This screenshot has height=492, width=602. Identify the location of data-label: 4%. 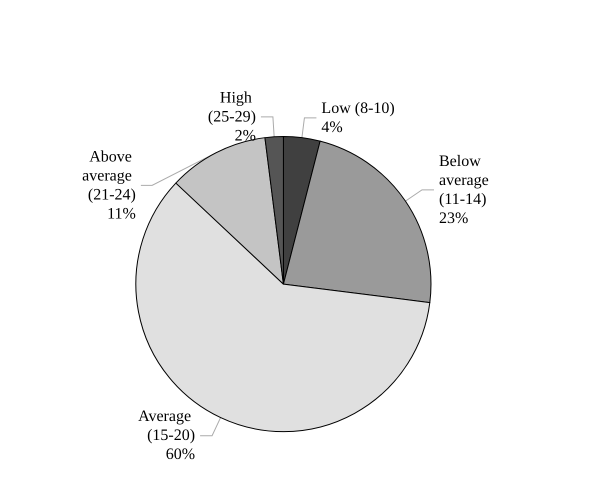
(332, 127).